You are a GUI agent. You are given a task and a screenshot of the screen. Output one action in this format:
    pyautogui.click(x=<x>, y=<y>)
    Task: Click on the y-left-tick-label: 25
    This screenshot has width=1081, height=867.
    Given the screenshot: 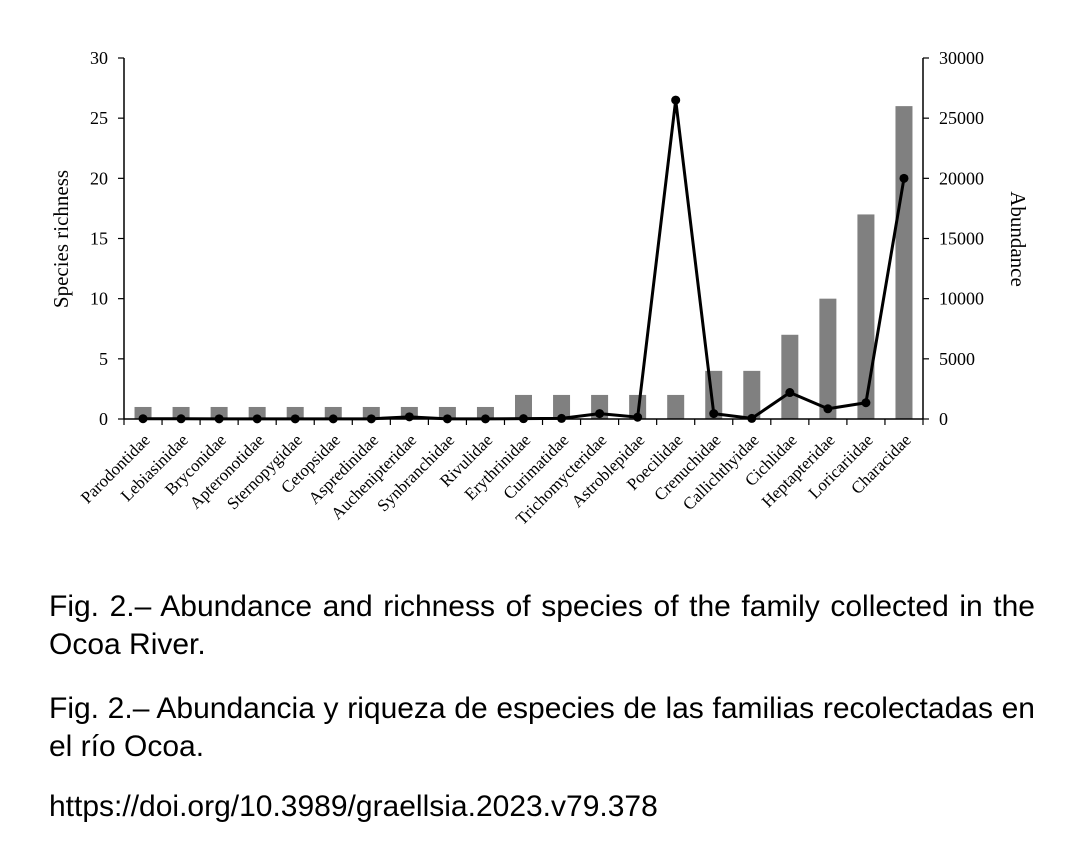 What is the action you would take?
    pyautogui.click(x=99, y=118)
    